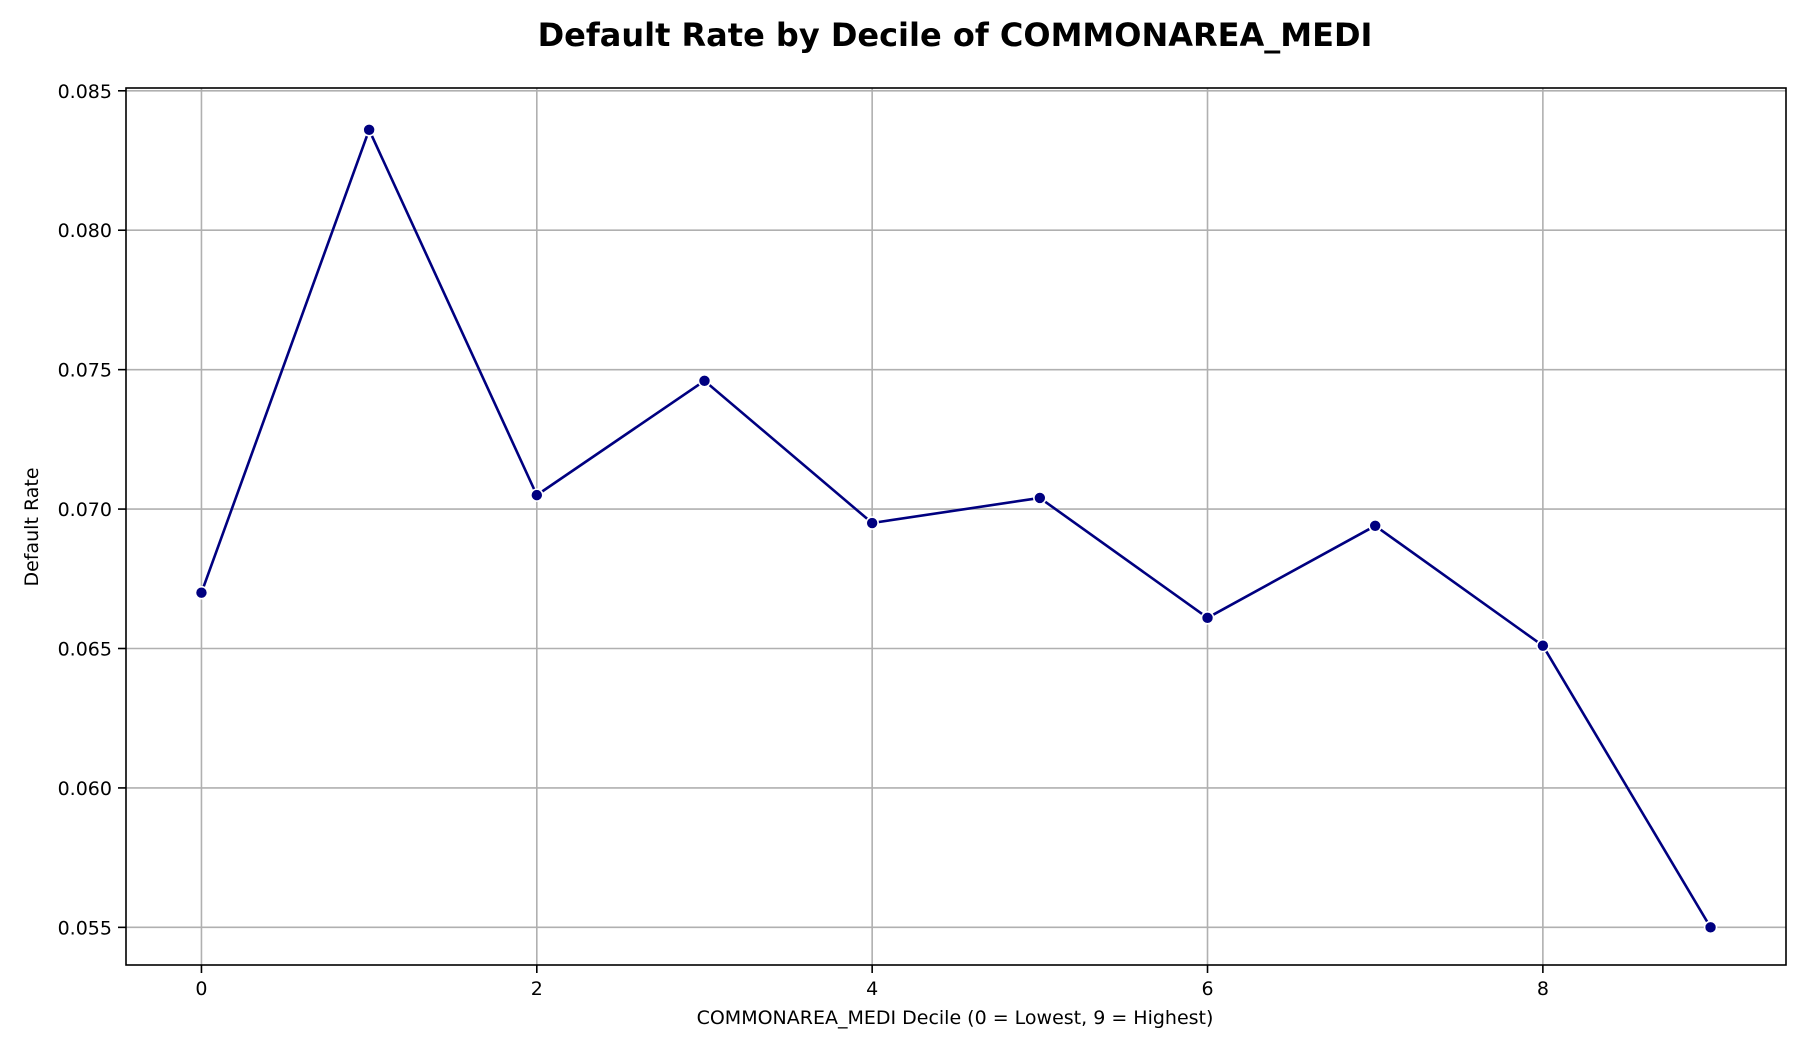  What do you see at coordinates (537, 989) in the screenshot?
I see `x-tick-label: 2` at bounding box center [537, 989].